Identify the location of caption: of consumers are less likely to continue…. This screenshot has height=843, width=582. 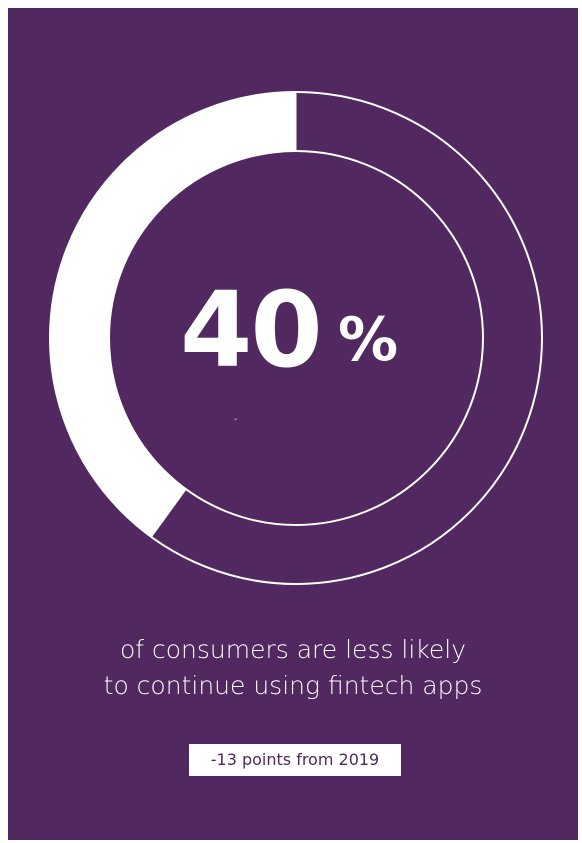
(293, 668).